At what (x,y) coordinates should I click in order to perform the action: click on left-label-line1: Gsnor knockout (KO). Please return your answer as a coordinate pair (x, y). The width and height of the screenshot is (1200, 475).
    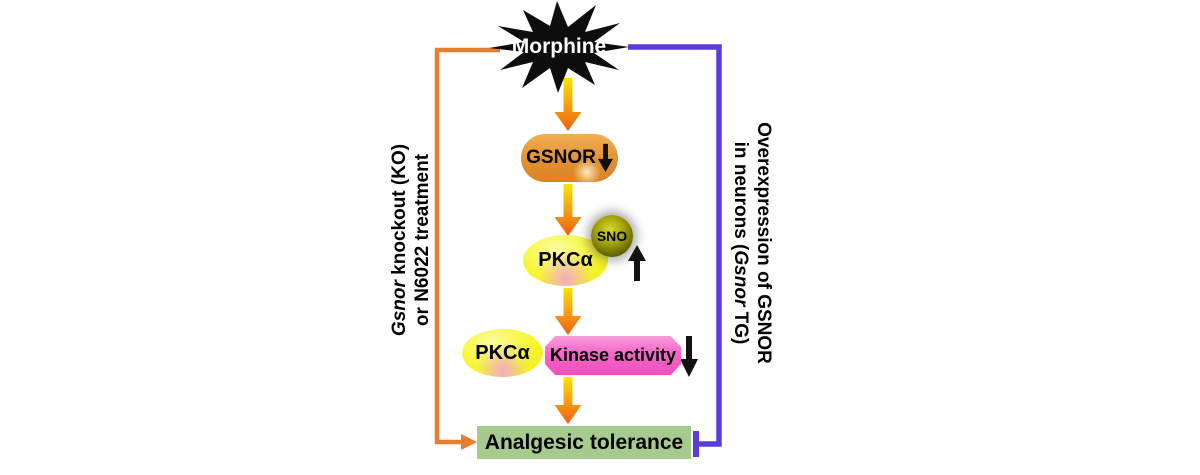
    Looking at the image, I should click on (399, 240).